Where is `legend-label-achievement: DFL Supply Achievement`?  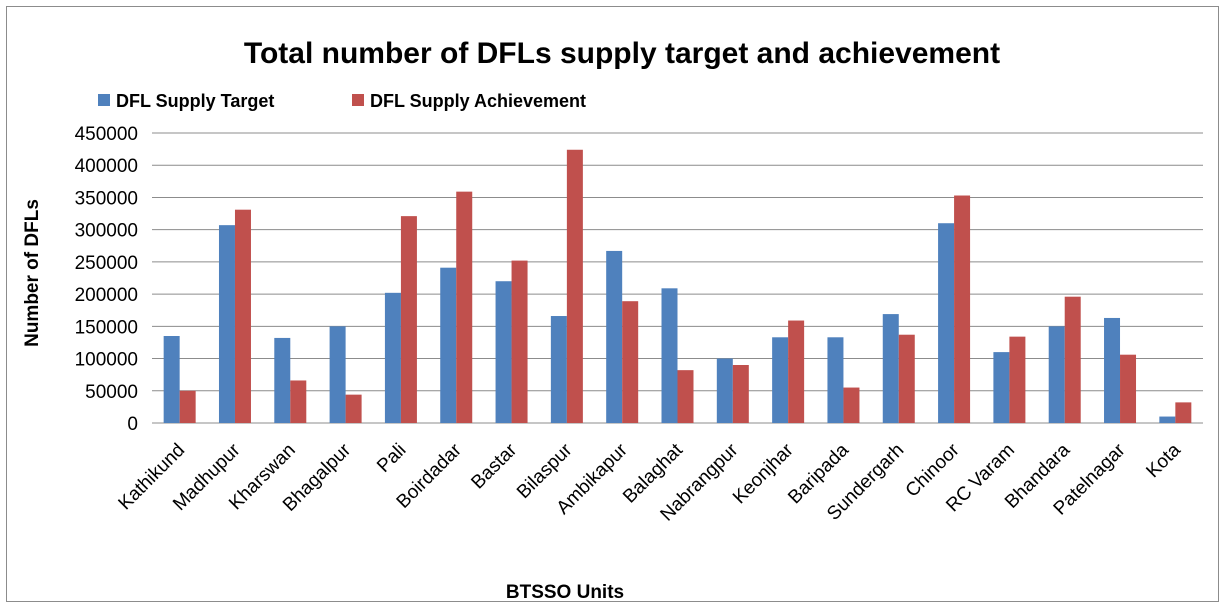
legend-label-achievement: DFL Supply Achievement is located at coordinates (478, 101).